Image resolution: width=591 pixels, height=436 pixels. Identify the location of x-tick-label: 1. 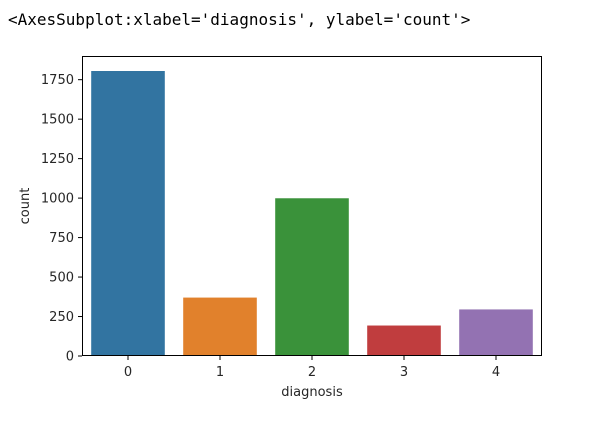
(220, 372).